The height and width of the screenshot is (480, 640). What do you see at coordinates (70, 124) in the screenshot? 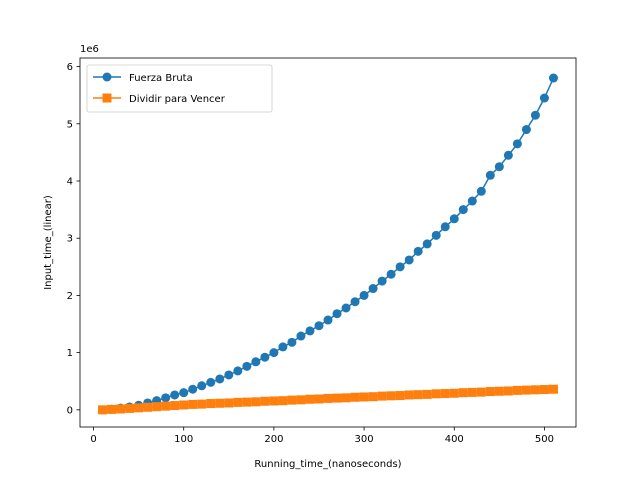
I see `y-tick-label: 5` at bounding box center [70, 124].